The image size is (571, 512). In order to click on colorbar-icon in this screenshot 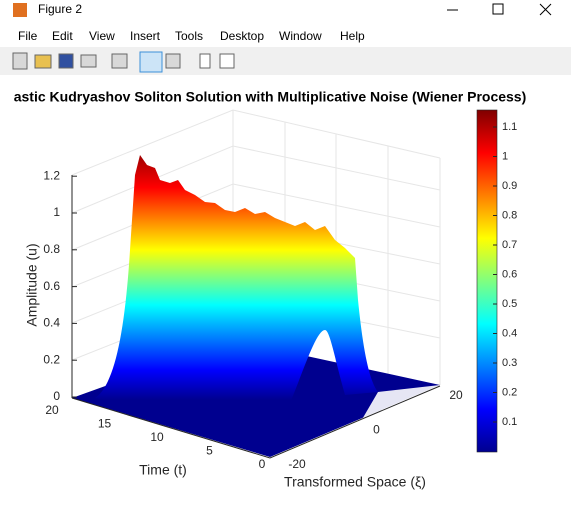, I will do `click(151, 62)`.